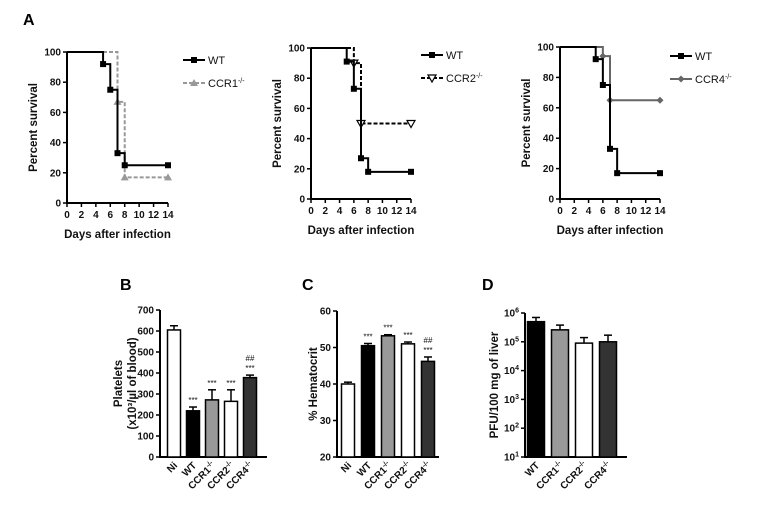 The width and height of the screenshot is (757, 519). Describe the element at coordinates (511, 371) in the screenshot. I see `y-tick-label: 10⁴` at that location.